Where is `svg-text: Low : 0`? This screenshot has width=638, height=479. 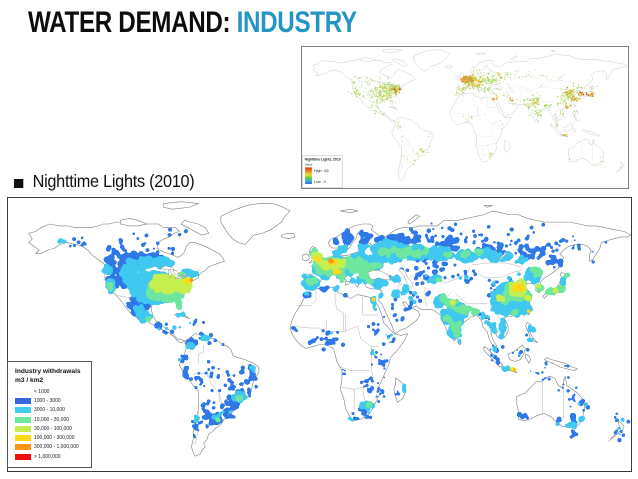
svg-text: Low : 0 is located at coordinates (320, 182).